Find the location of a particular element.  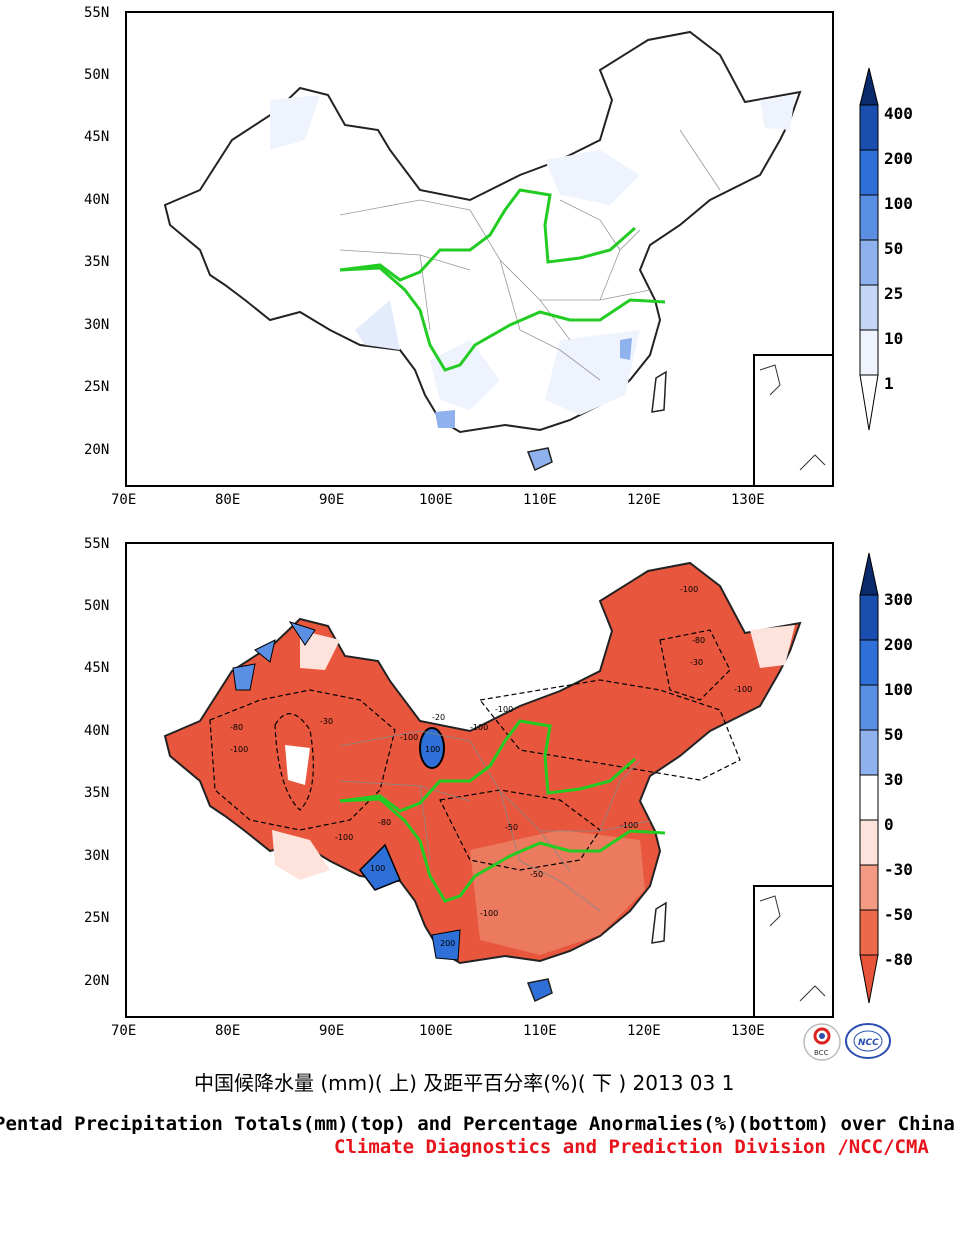

bottom-colorbar-bottom-arrow is located at coordinates (869, 979).